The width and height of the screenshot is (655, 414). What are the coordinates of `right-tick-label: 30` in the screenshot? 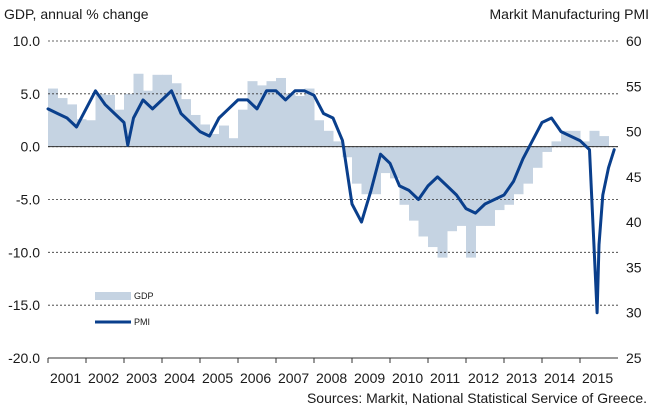 It's located at (634, 313).